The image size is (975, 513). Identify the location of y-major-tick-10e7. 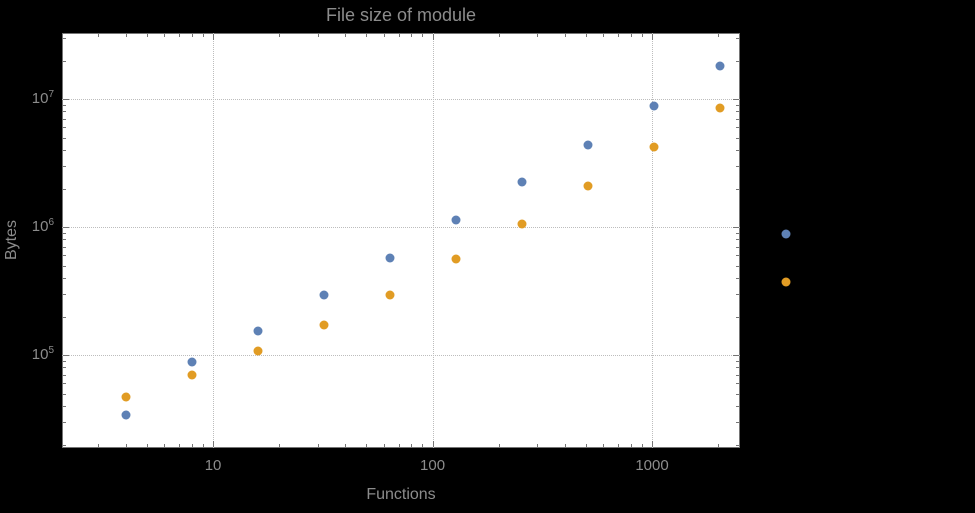
(66, 100).